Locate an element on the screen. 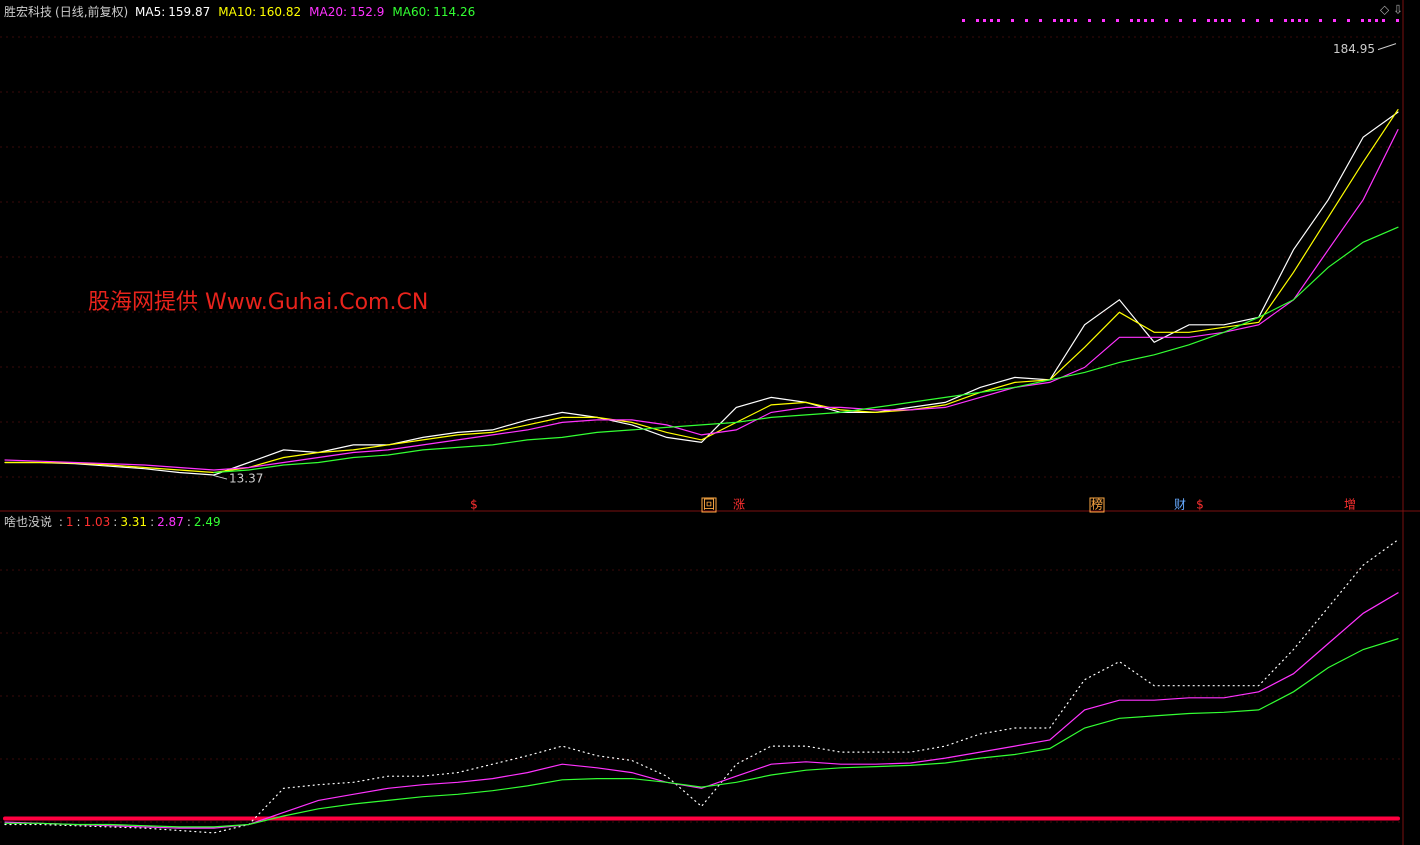  indicator-header: 啥也没说 :1:1.03:3.31:2.87:2.49 is located at coordinates (114, 521).